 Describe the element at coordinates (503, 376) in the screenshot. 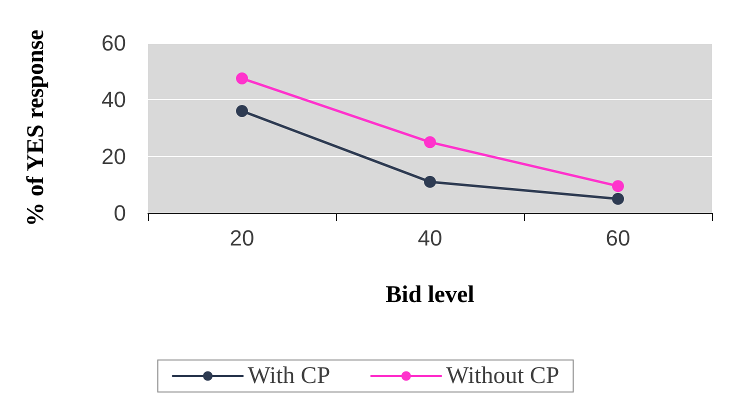

I see `legend-label: Without CP` at that location.